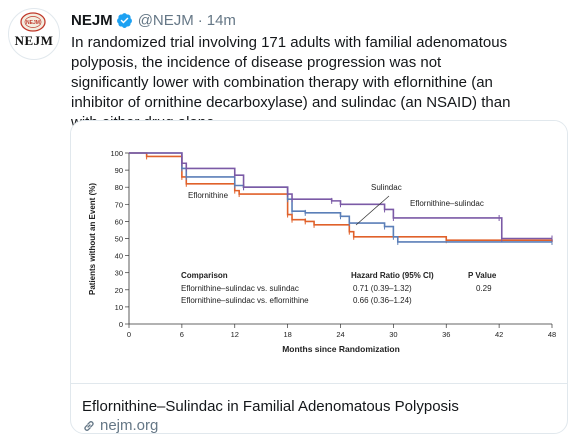  What do you see at coordinates (287, 334) in the screenshot?
I see `x-tick-label: 18` at bounding box center [287, 334].